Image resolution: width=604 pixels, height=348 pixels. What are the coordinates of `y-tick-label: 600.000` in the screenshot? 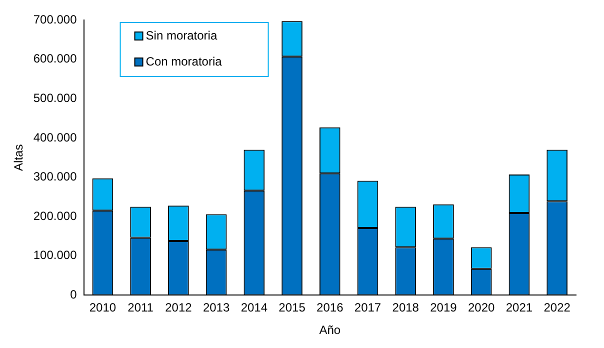 It's located at (55, 59).